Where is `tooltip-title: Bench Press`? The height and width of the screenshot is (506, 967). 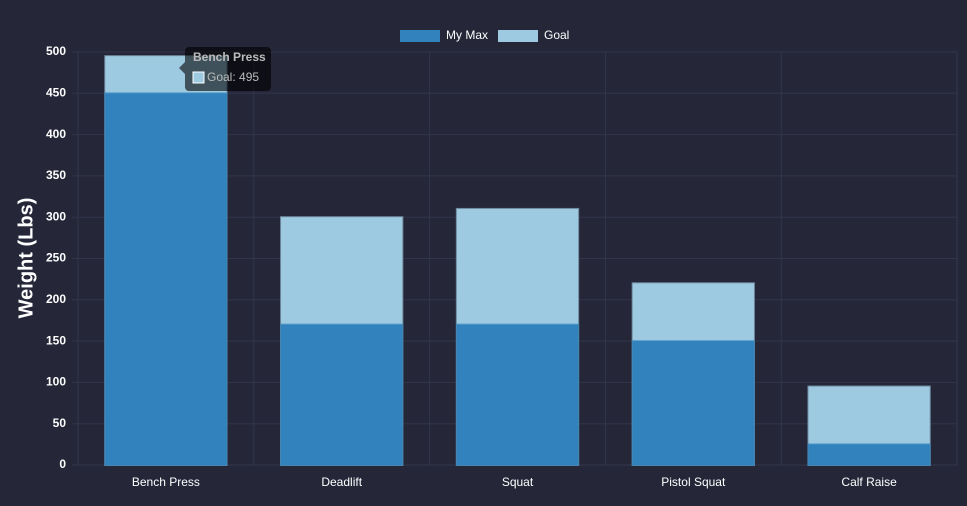 tooltip-title: Bench Press is located at coordinates (229, 57).